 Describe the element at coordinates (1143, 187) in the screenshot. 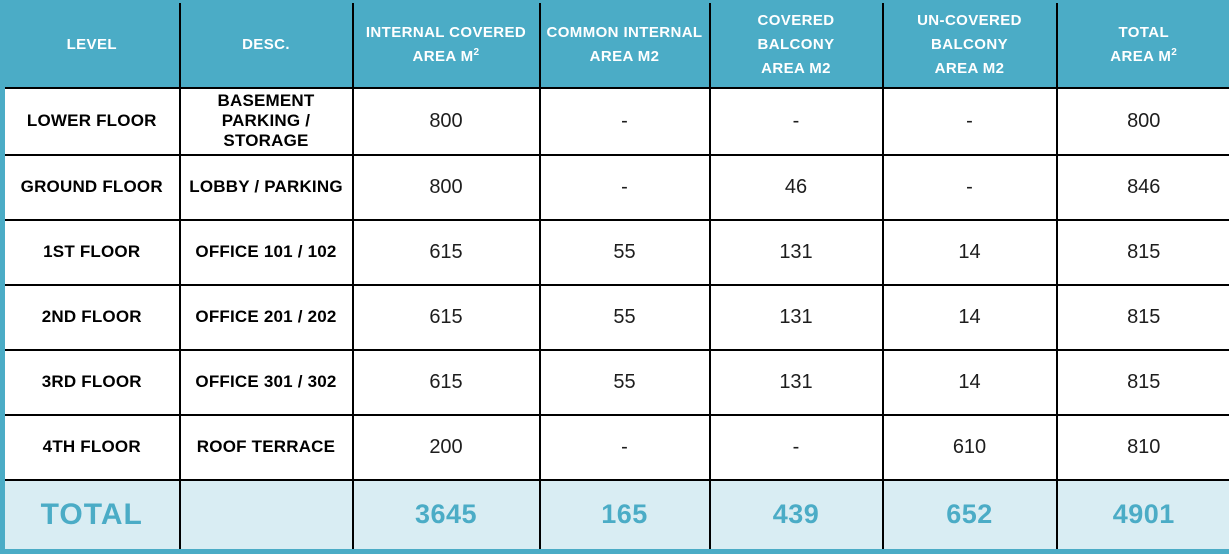

I see `total-area-cell: 846` at that location.